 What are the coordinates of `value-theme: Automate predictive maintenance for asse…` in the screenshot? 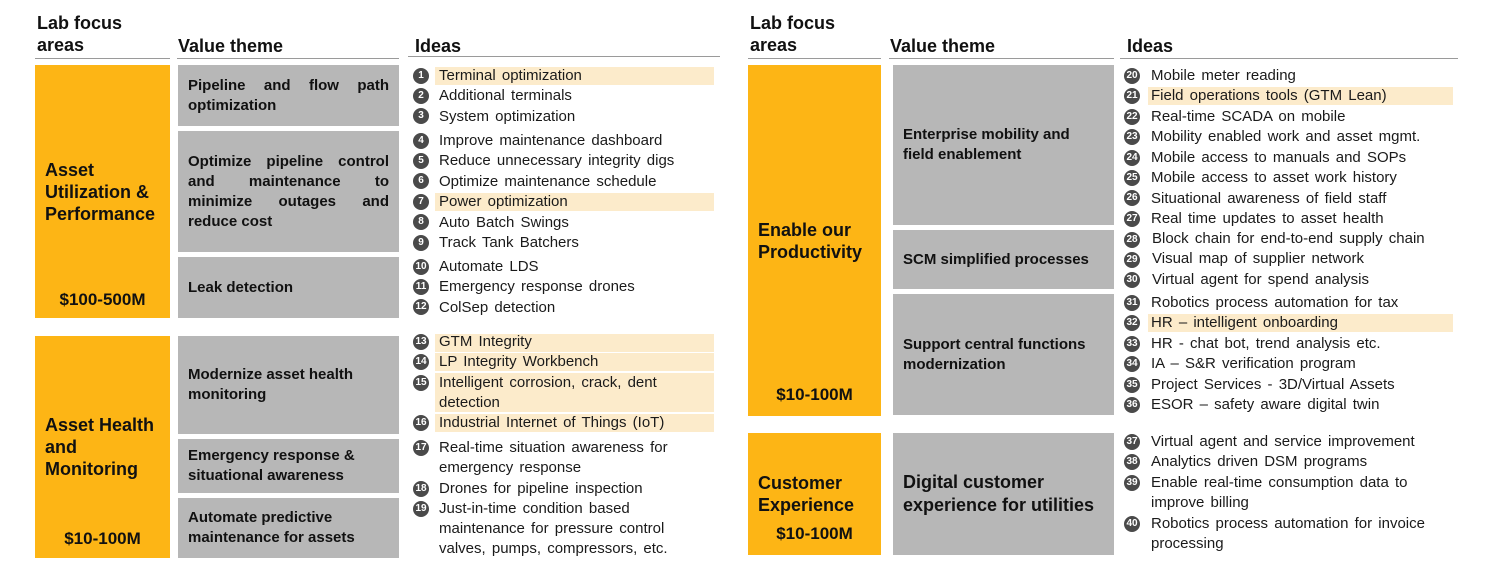 It's located at (288, 528).